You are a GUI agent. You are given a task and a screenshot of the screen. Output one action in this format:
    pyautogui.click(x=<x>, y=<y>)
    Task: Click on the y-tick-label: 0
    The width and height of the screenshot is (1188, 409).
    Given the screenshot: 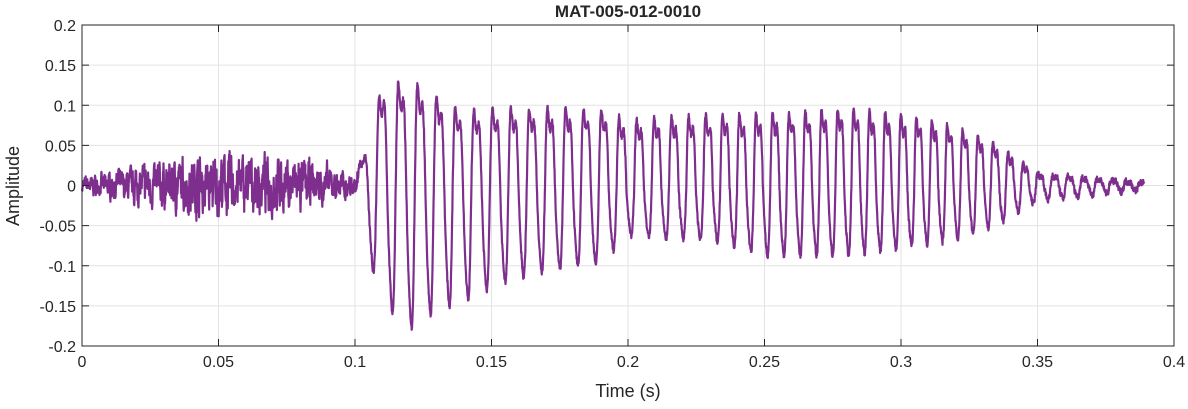 What is the action you would take?
    pyautogui.click(x=71, y=187)
    